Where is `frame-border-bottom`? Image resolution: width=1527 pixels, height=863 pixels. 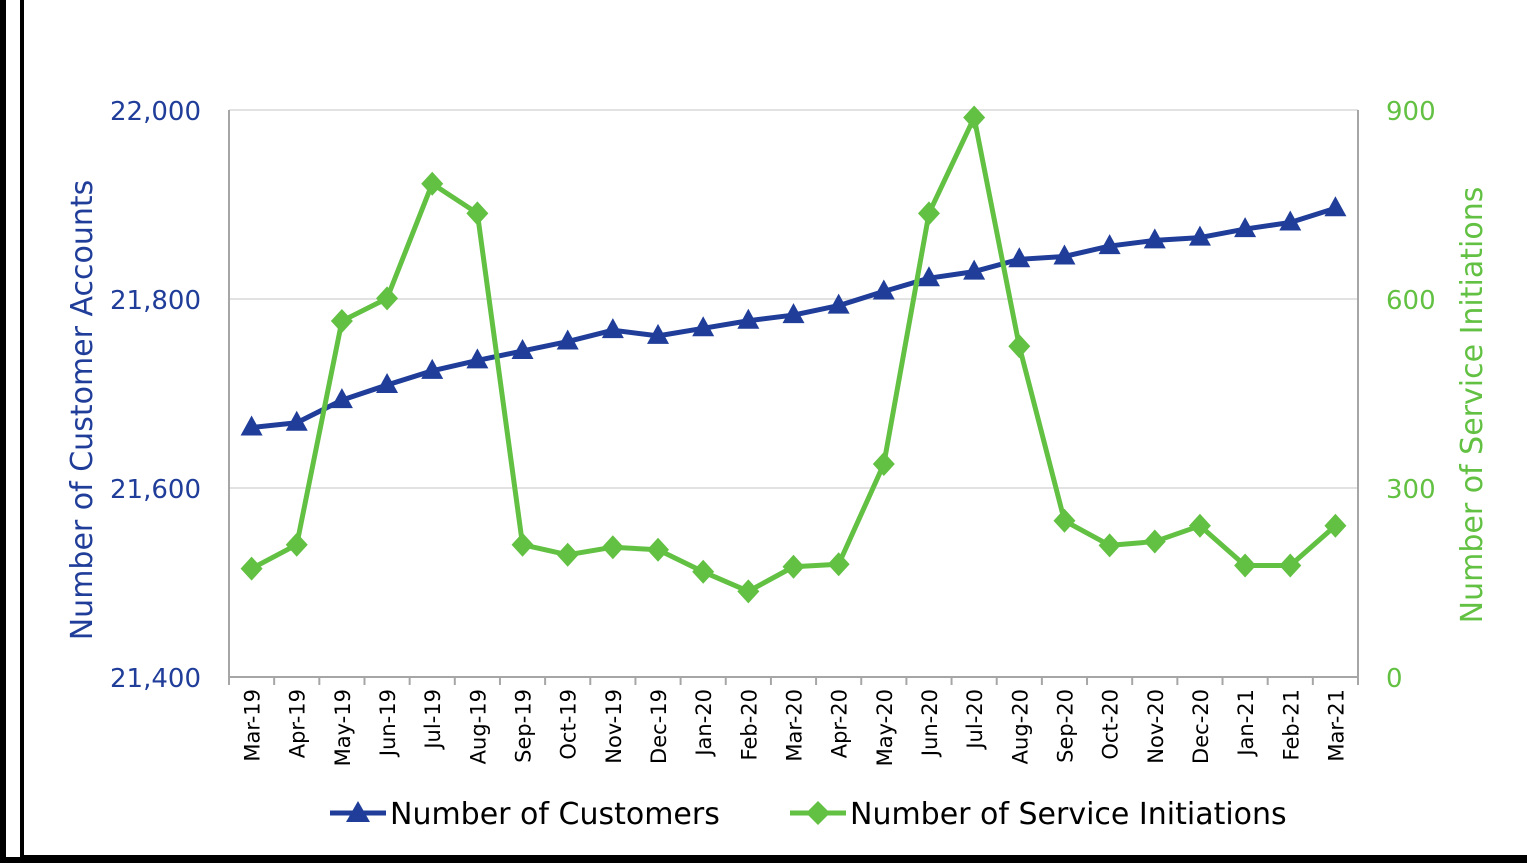
frame-border-bottom is located at coordinates (773, 859).